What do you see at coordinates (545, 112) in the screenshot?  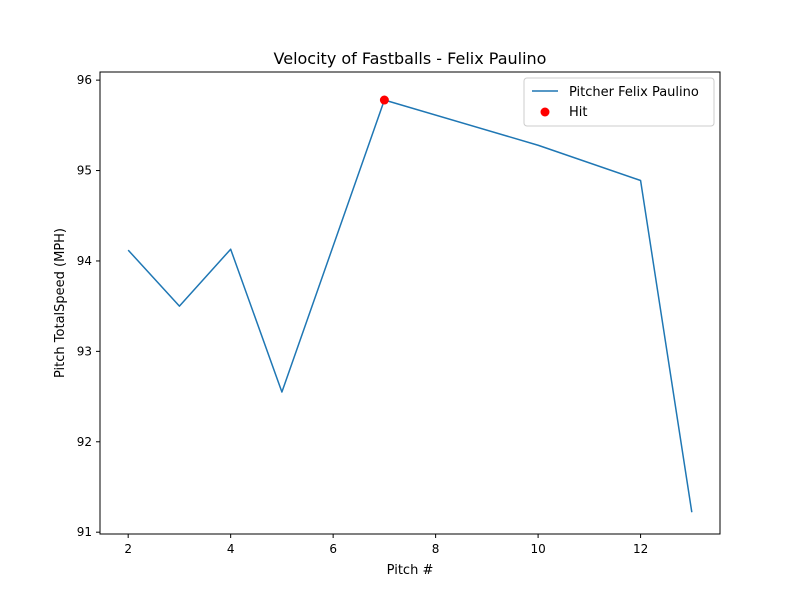 I see `legend-marker-swatch` at bounding box center [545, 112].